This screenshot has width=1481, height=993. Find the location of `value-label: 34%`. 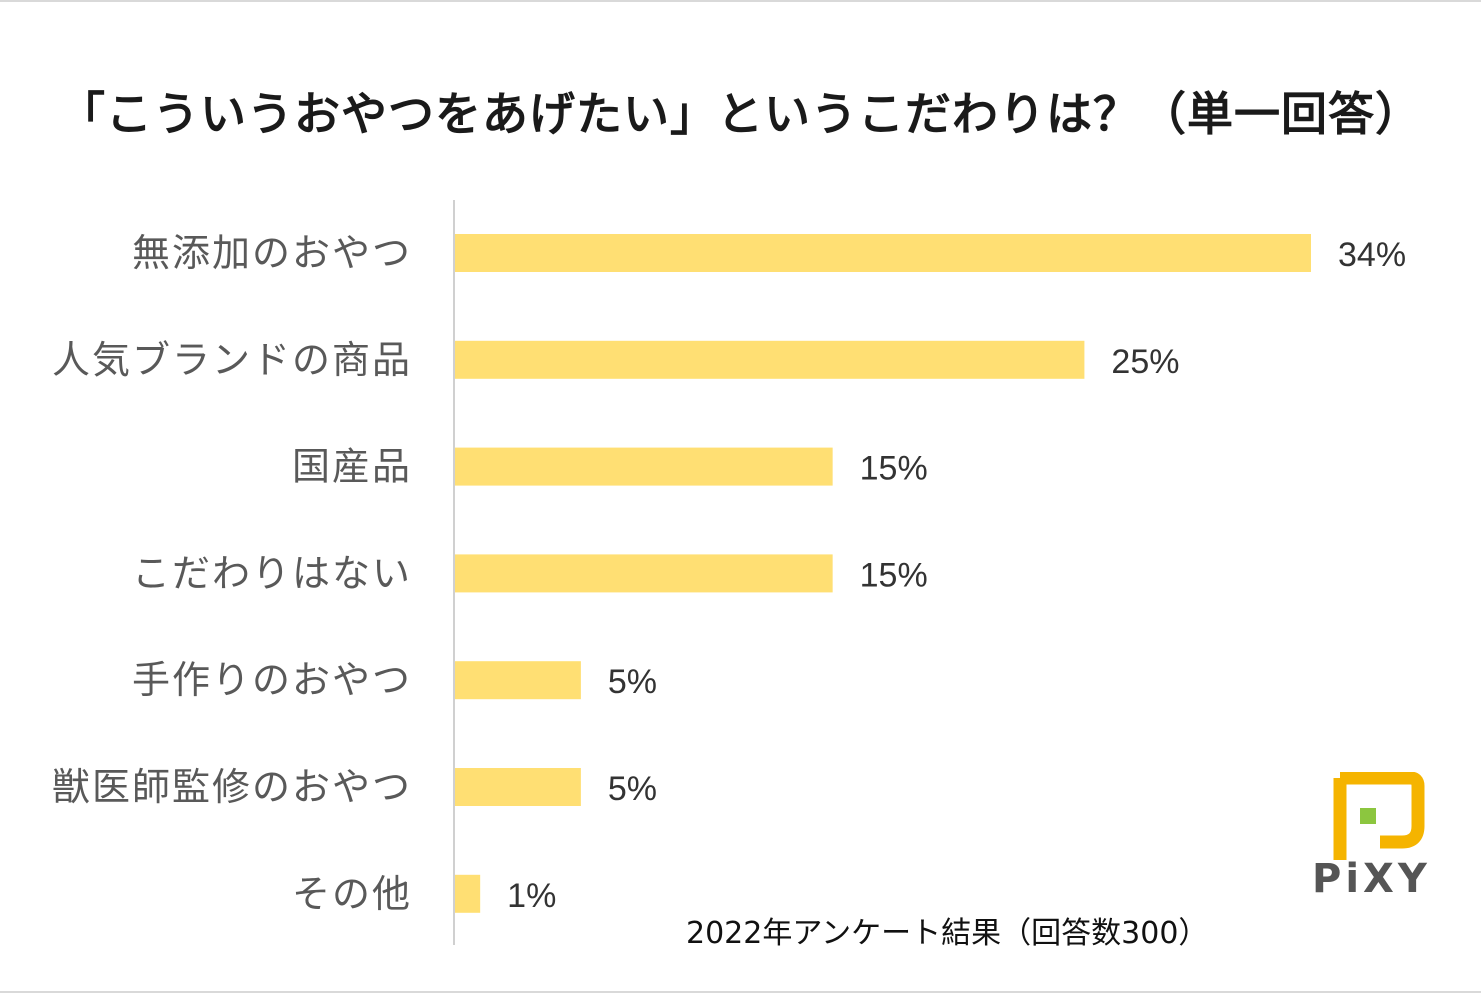

value-label: 34% is located at coordinates (1372, 255).